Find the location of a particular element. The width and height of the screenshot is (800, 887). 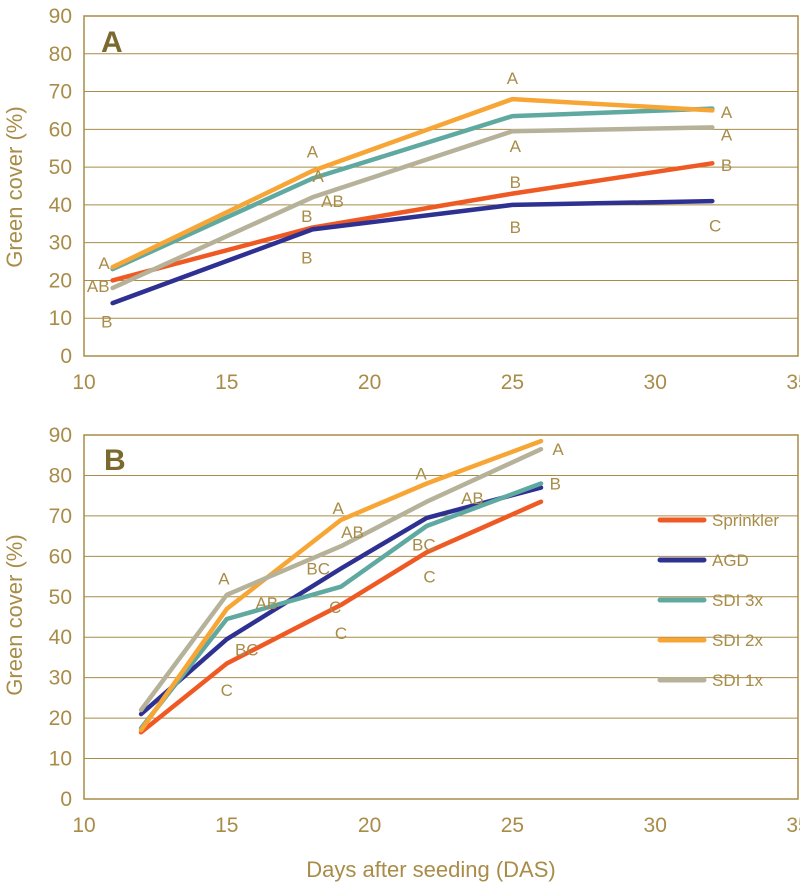

panel-a-series-sdi-3x is located at coordinates (412, 189).